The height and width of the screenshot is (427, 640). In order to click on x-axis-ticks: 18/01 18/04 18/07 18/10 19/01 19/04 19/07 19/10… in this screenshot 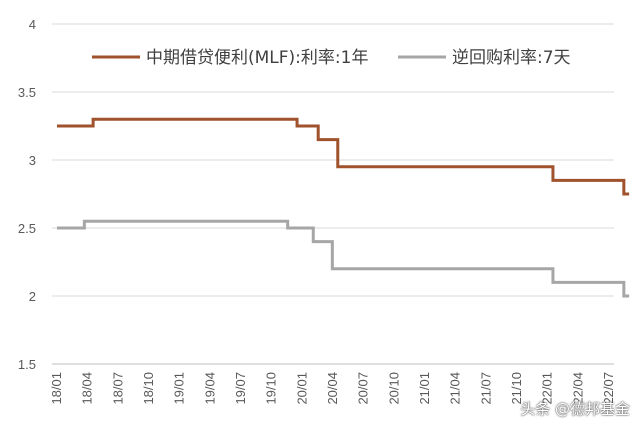, I will do `click(332, 388)`.